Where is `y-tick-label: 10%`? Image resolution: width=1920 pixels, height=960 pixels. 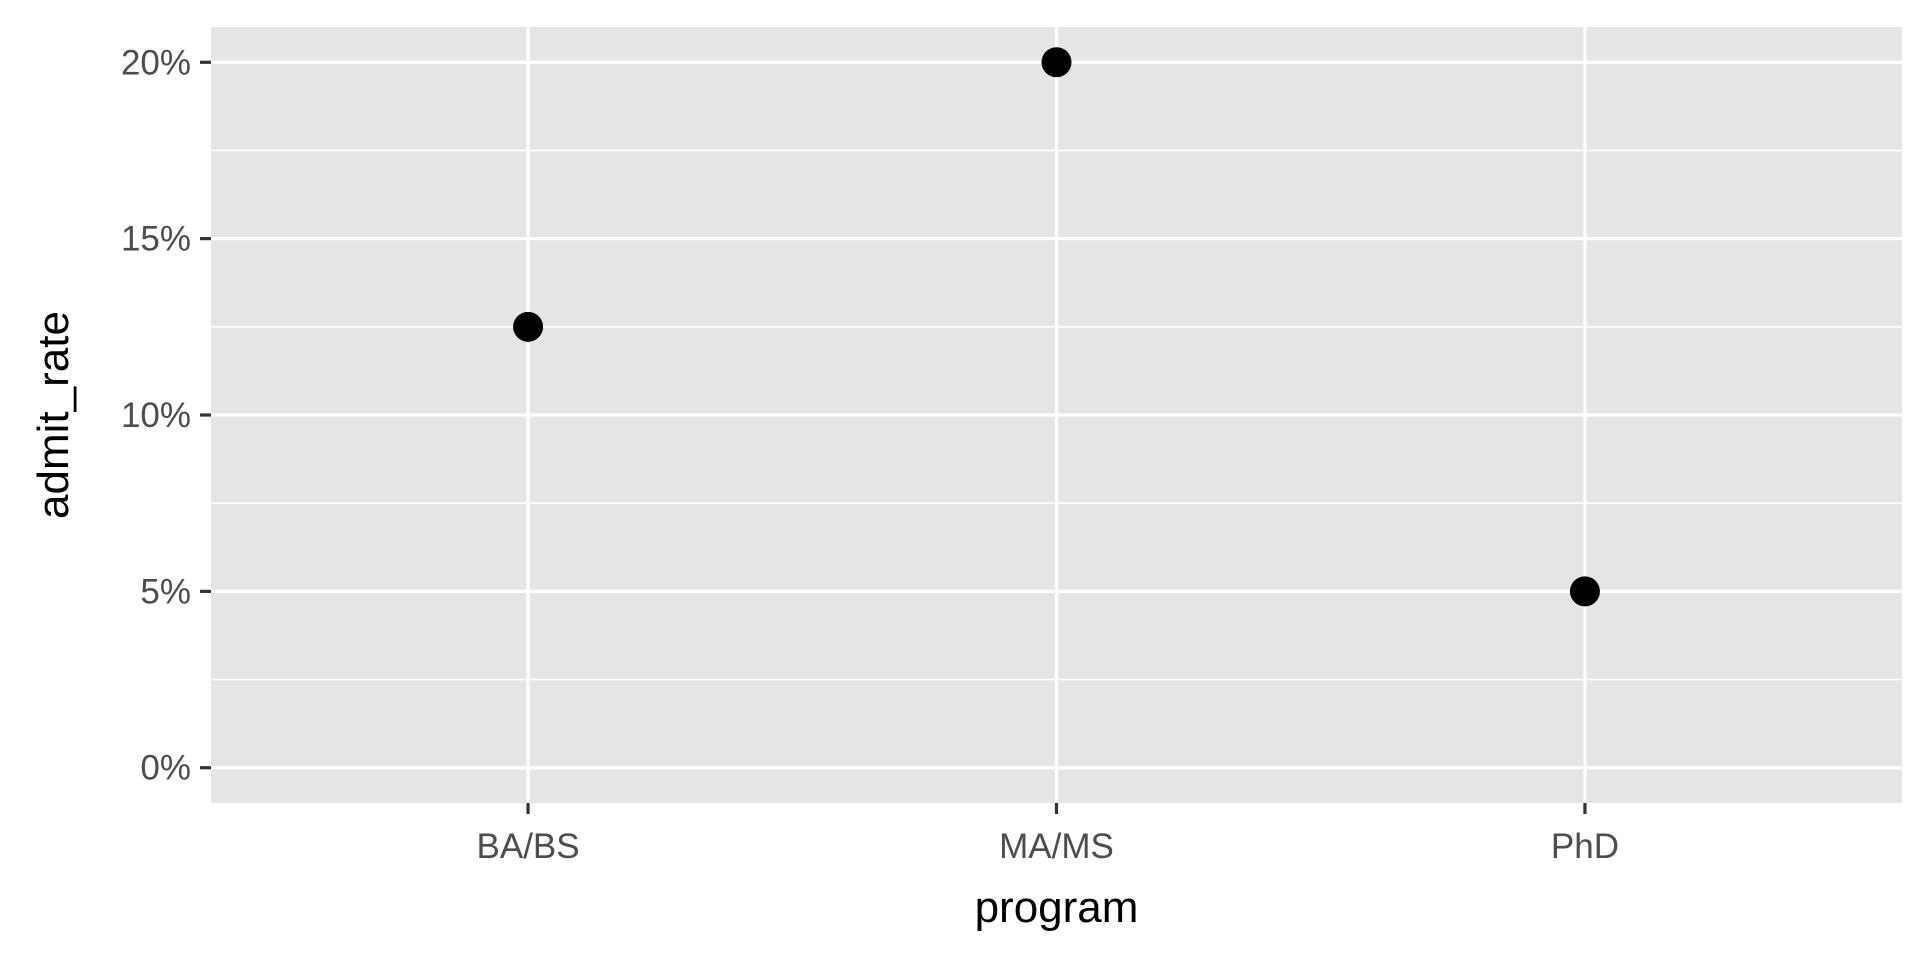
y-tick-label: 10% is located at coordinates (156, 415).